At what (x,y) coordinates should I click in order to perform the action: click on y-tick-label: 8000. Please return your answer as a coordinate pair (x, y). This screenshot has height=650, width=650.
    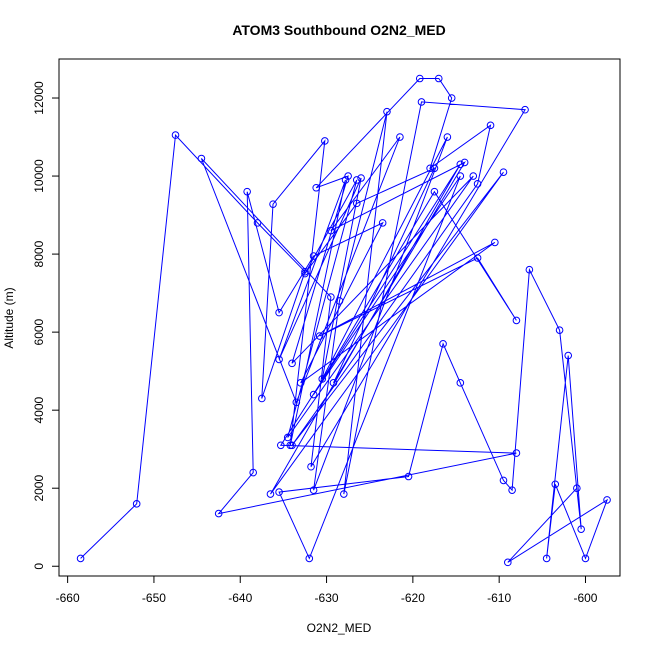
    Looking at the image, I should click on (39, 253).